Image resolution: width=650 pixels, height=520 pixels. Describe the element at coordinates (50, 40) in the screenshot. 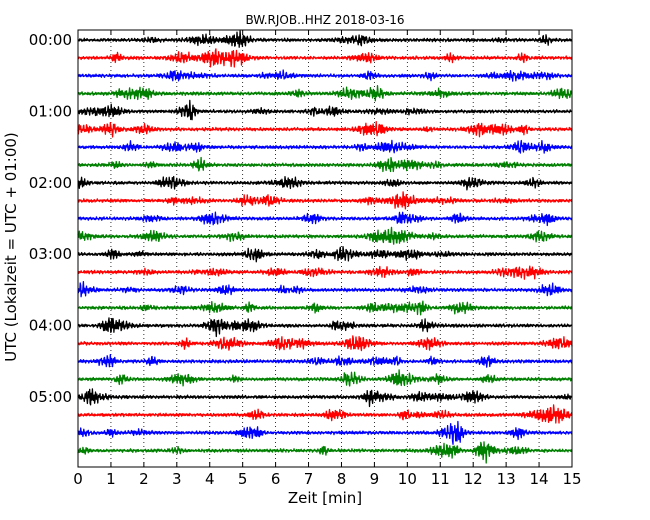

I see `y-tick-label: 00:00` at that location.